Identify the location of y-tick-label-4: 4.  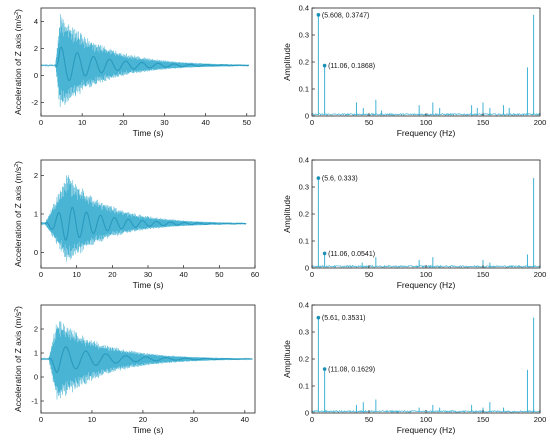
(36, 21).